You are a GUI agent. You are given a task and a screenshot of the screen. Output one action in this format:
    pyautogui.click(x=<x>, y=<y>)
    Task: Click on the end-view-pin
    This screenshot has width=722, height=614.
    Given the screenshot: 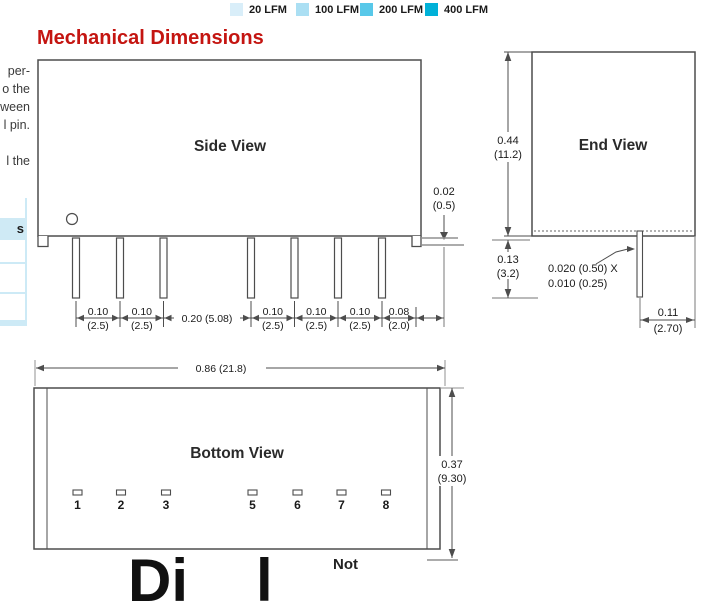 What is the action you would take?
    pyautogui.click(x=640, y=264)
    